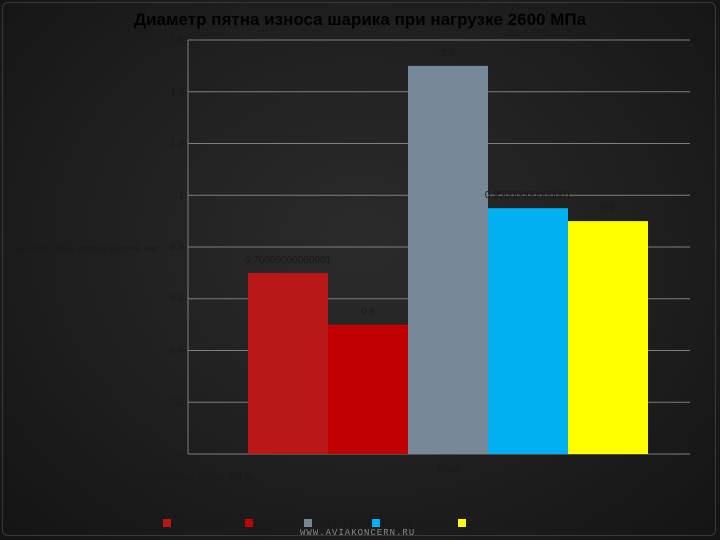 The width and height of the screenshot is (720, 540). I want to click on legend-label: LGLT 2 SKF, so click(341, 524).